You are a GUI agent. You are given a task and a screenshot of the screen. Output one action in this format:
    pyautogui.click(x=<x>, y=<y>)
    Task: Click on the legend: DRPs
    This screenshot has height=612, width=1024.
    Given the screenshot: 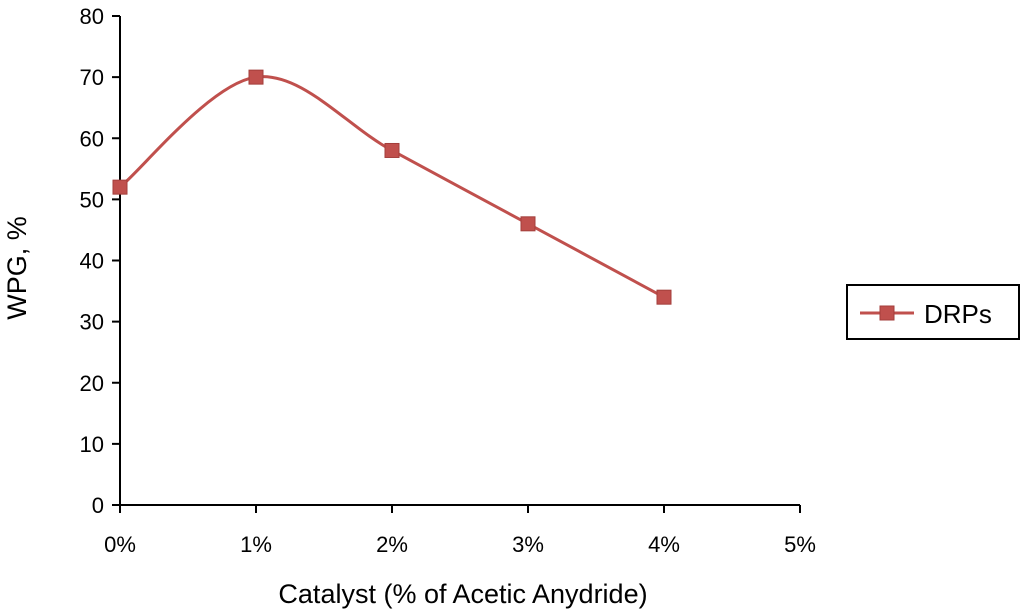 What is the action you would take?
    pyautogui.click(x=933, y=312)
    